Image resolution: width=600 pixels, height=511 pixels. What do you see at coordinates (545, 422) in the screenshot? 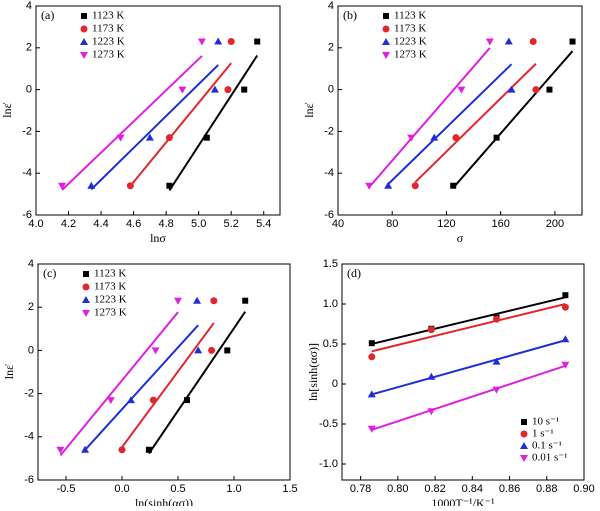
I see `legend-label: 10 s⁻¹` at bounding box center [545, 422].